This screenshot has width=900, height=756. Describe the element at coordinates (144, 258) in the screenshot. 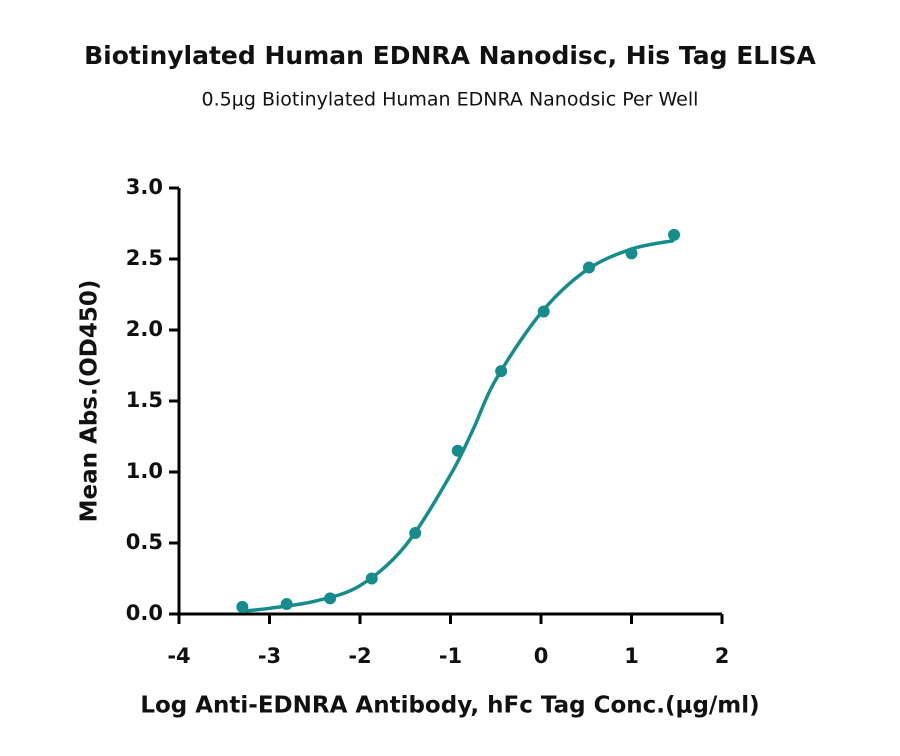

I see `y-tick-label: 2.5` at that location.